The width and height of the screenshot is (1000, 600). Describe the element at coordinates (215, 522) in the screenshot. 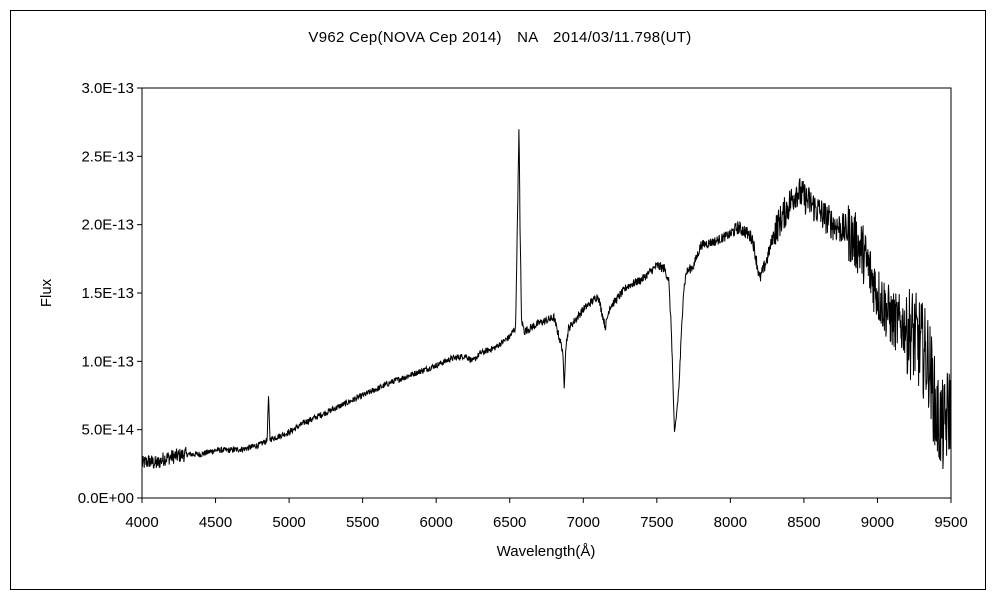

I see `x-tick-label: 4500` at that location.